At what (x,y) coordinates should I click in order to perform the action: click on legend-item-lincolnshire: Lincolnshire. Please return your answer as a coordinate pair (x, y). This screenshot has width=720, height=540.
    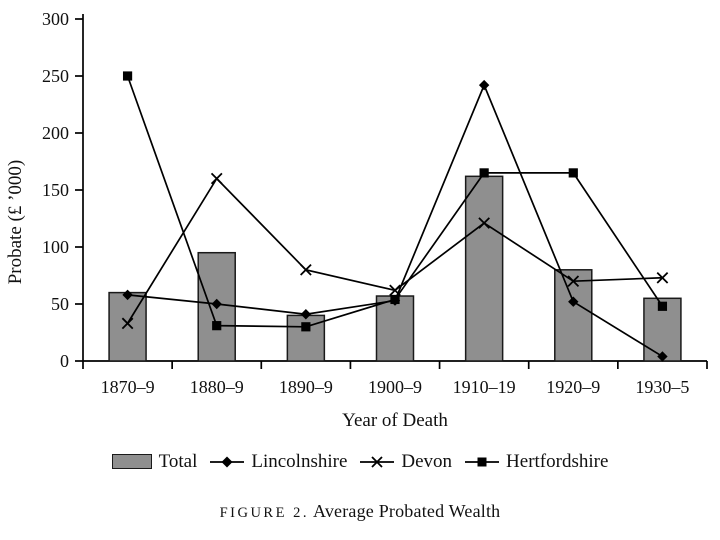
    Looking at the image, I should click on (278, 461).